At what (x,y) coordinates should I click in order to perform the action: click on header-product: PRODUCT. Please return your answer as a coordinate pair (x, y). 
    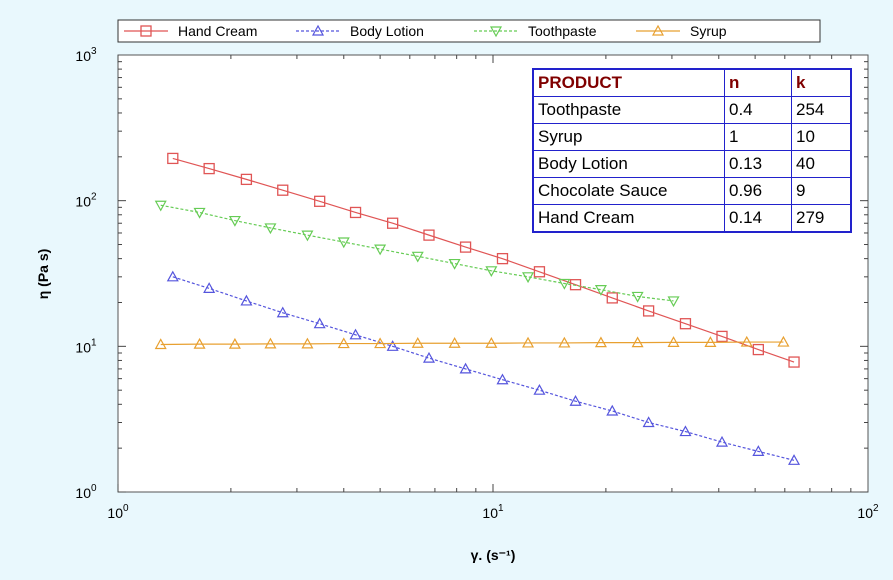
    Looking at the image, I should click on (628, 82).